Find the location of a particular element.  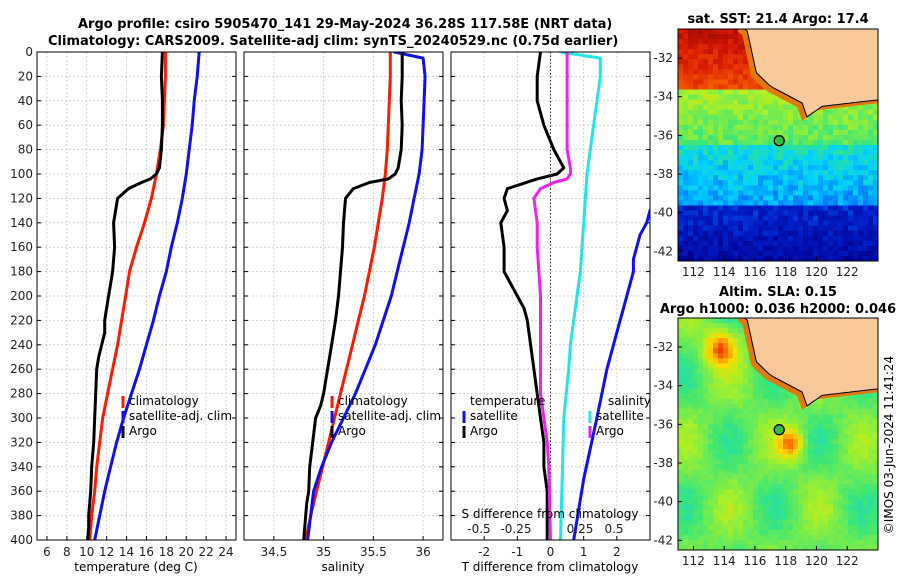

x-tick-label: 8 is located at coordinates (67, 552).